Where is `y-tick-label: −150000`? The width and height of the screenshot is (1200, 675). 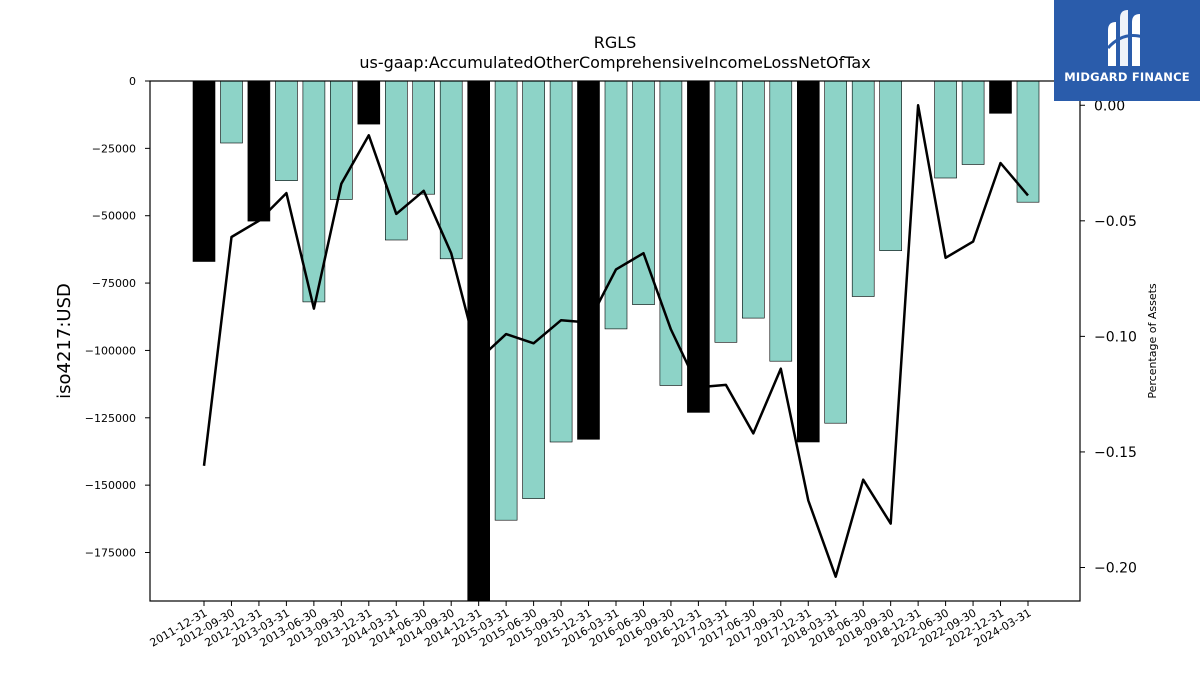 y-tick-label: −150000 is located at coordinates (110, 485).